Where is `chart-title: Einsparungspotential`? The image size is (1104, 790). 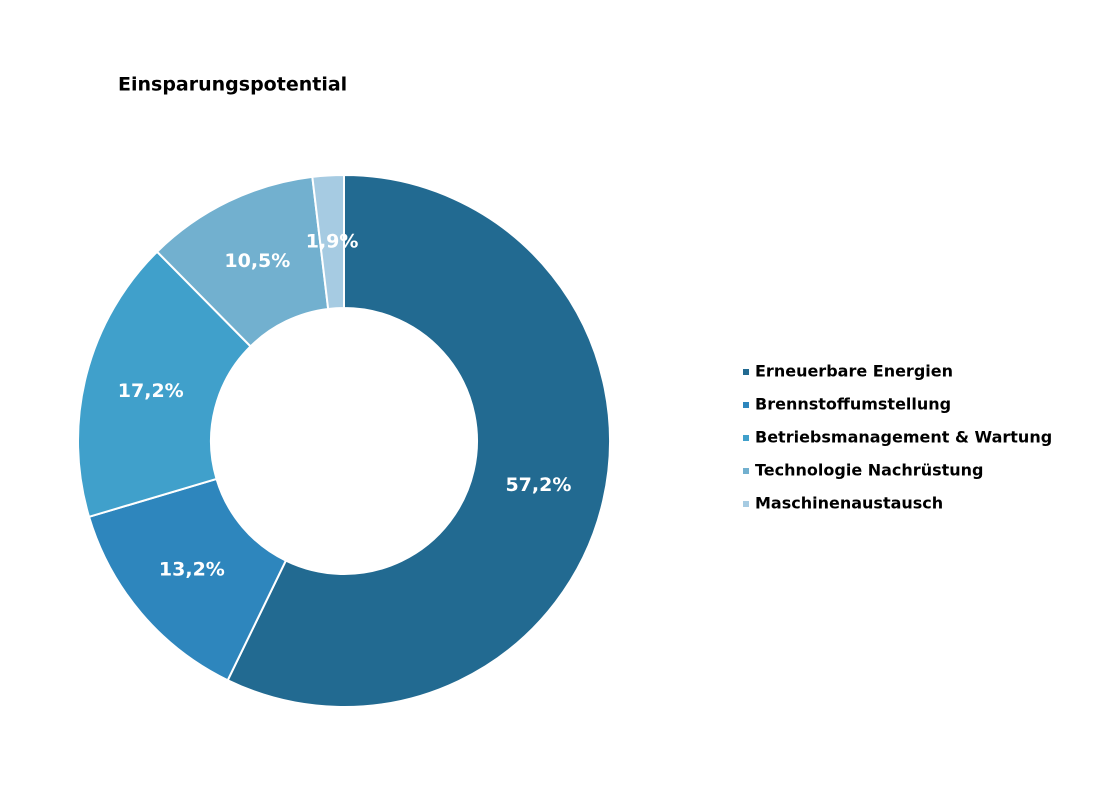 chart-title: Einsparungspotential is located at coordinates (232, 85).